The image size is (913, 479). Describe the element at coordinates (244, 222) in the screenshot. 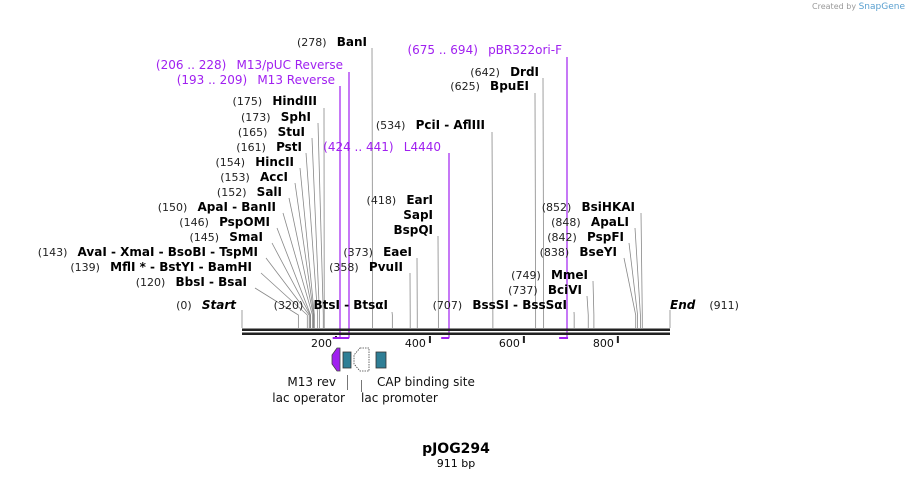

I see `site-name: PspOMI` at that location.